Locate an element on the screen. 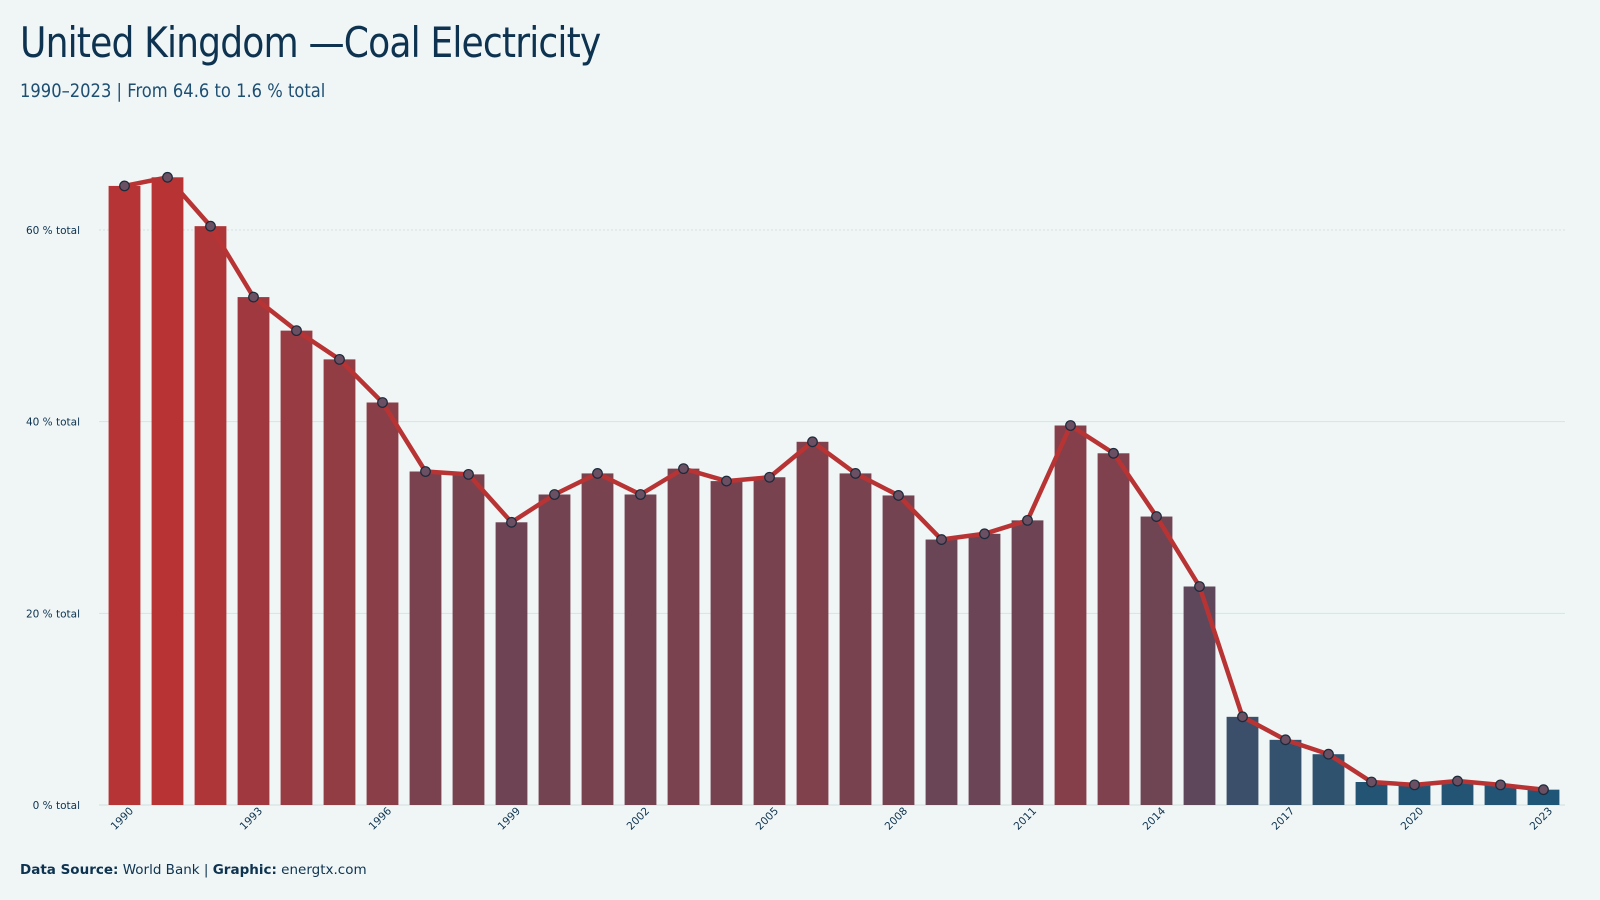  y-axis-ticks: 0 % total 20 % total 40 % total 60 % total is located at coordinates (53, 518).